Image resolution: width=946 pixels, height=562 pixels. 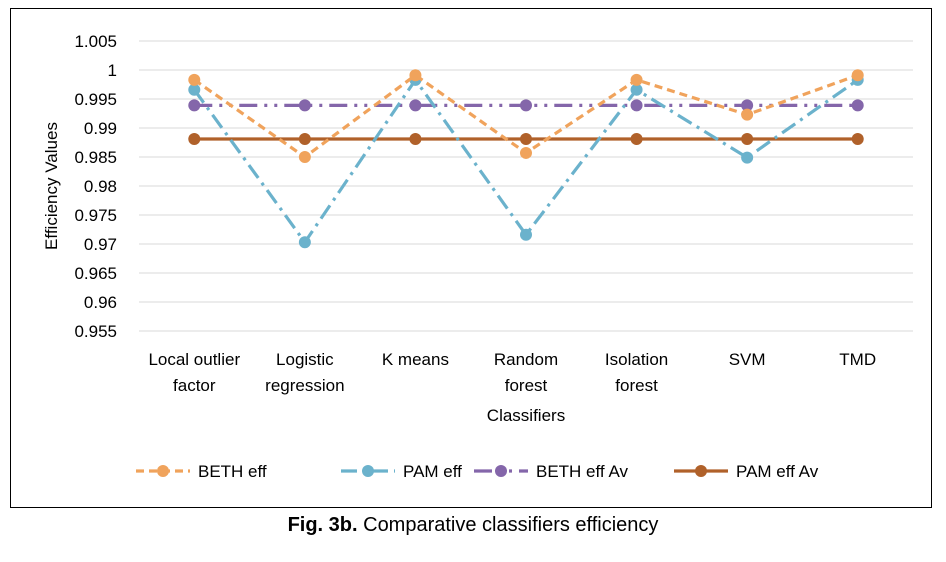 I want to click on y-tick-label: 0.995, so click(x=95, y=99).